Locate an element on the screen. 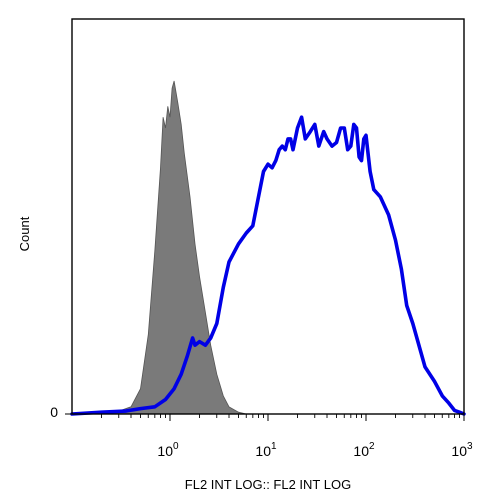 This screenshot has width=500, height=500. x-tick-label: 10² is located at coordinates (364, 450).